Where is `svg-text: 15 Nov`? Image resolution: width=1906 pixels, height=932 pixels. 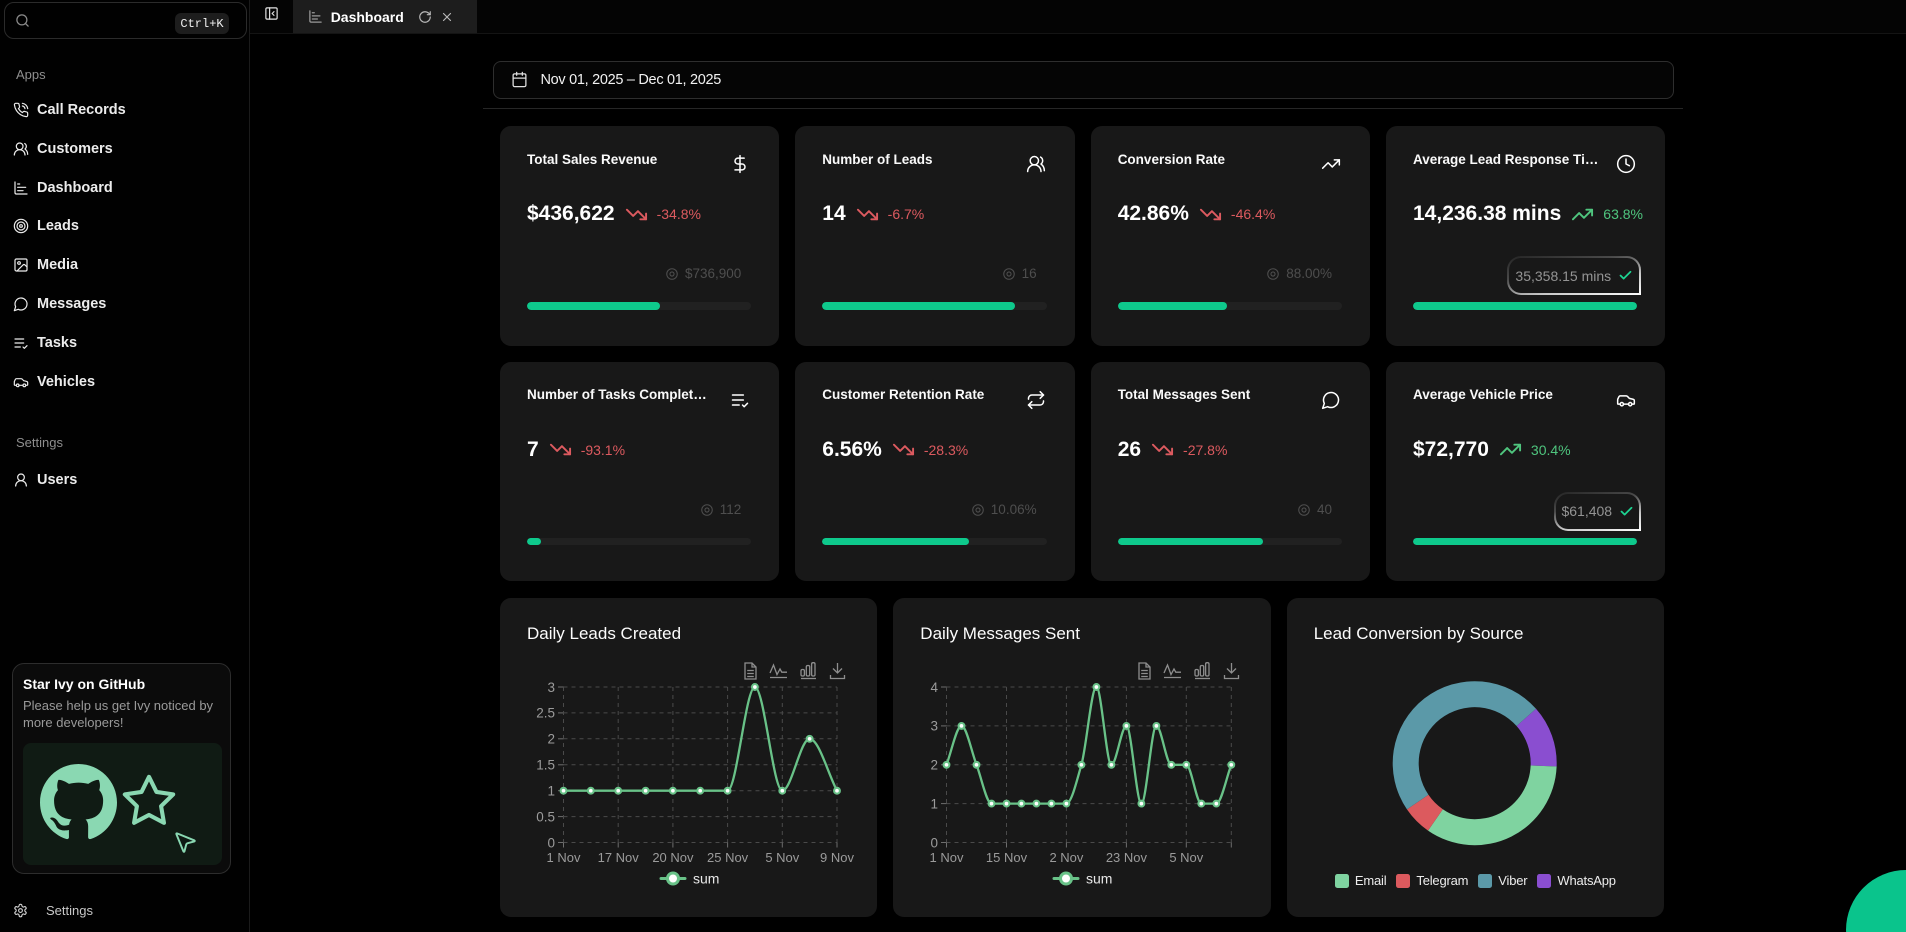 svg-text: 15 Nov is located at coordinates (1007, 857).